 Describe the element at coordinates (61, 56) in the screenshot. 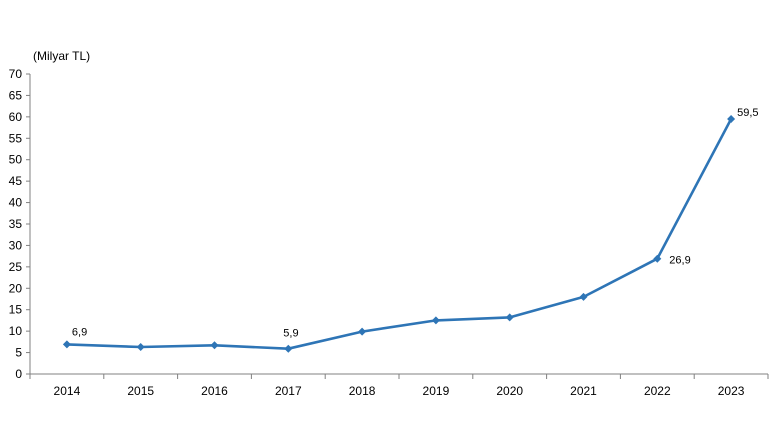

I see `y-axis-unit-label: (Milyar TL)` at that location.